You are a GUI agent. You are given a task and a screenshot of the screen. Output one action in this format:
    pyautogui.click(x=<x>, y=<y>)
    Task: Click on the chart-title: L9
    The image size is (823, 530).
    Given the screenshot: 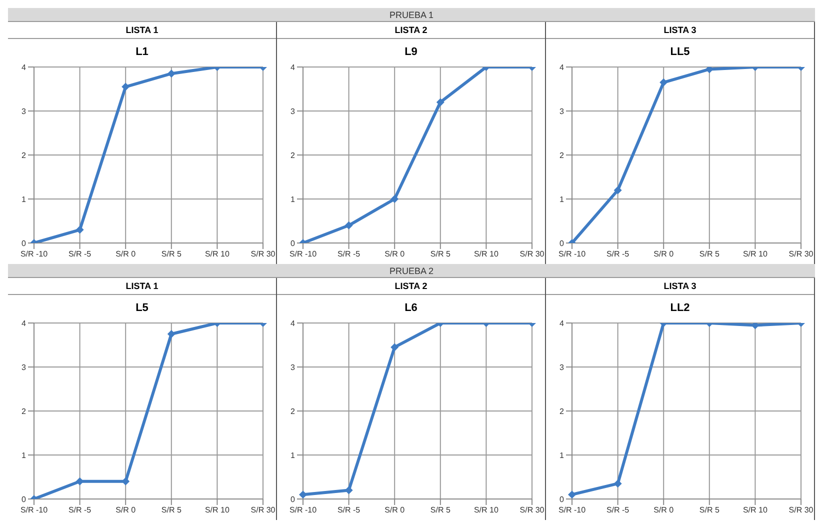 What is the action you would take?
    pyautogui.click(x=411, y=52)
    